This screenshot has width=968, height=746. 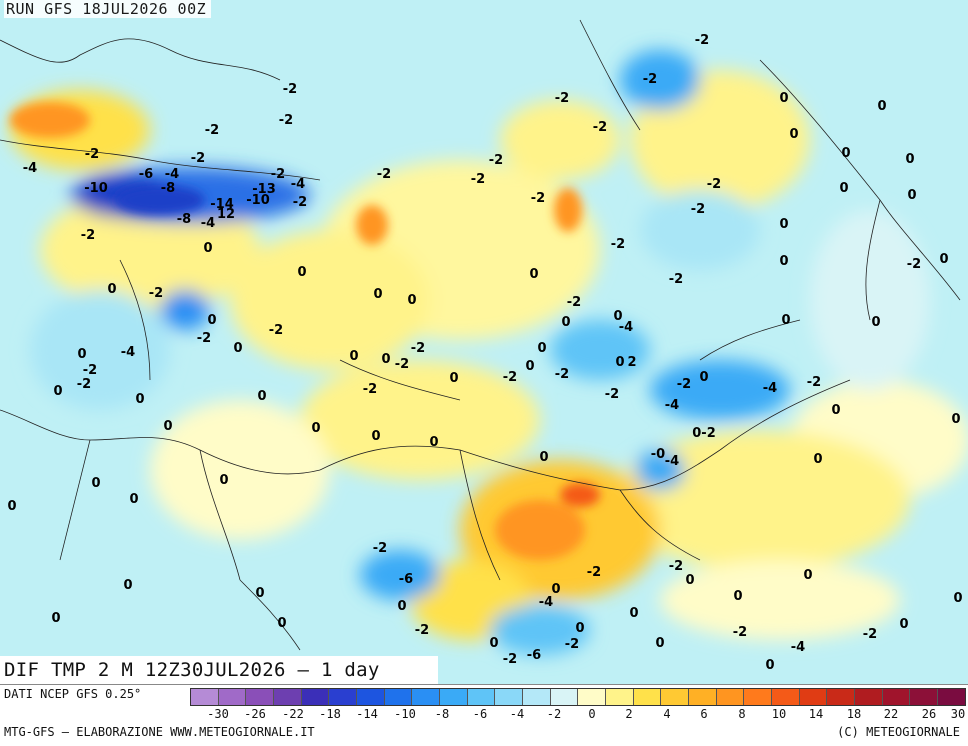 I want to click on contour-label: -8, so click(x=184, y=219).